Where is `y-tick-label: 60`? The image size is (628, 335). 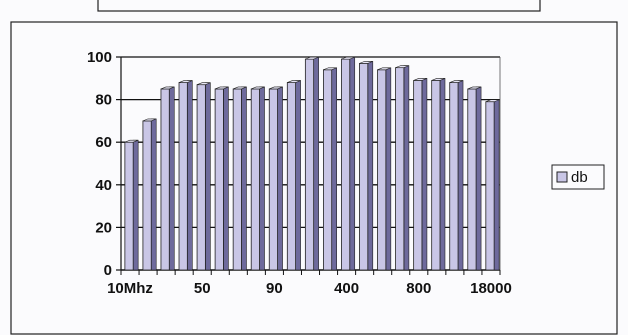 y-tick-label: 60 is located at coordinates (103, 142).